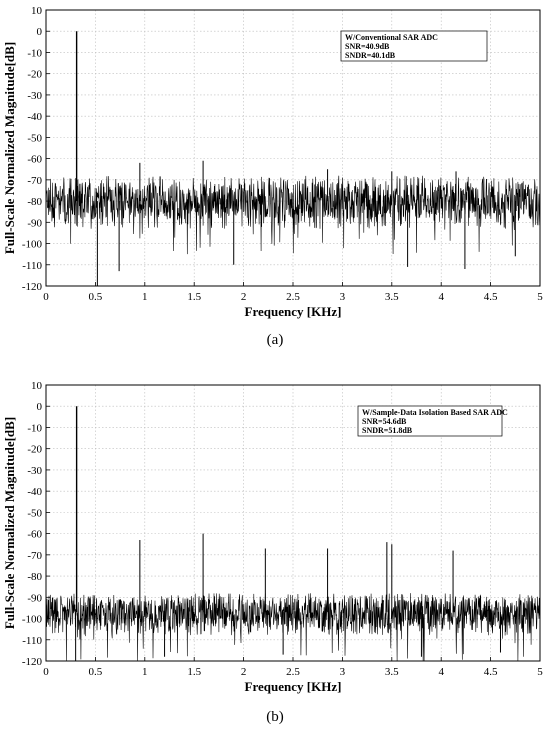  Describe the element at coordinates (96, 672) in the screenshot. I see `panel-b-xtick-label-1: 0.5` at that location.